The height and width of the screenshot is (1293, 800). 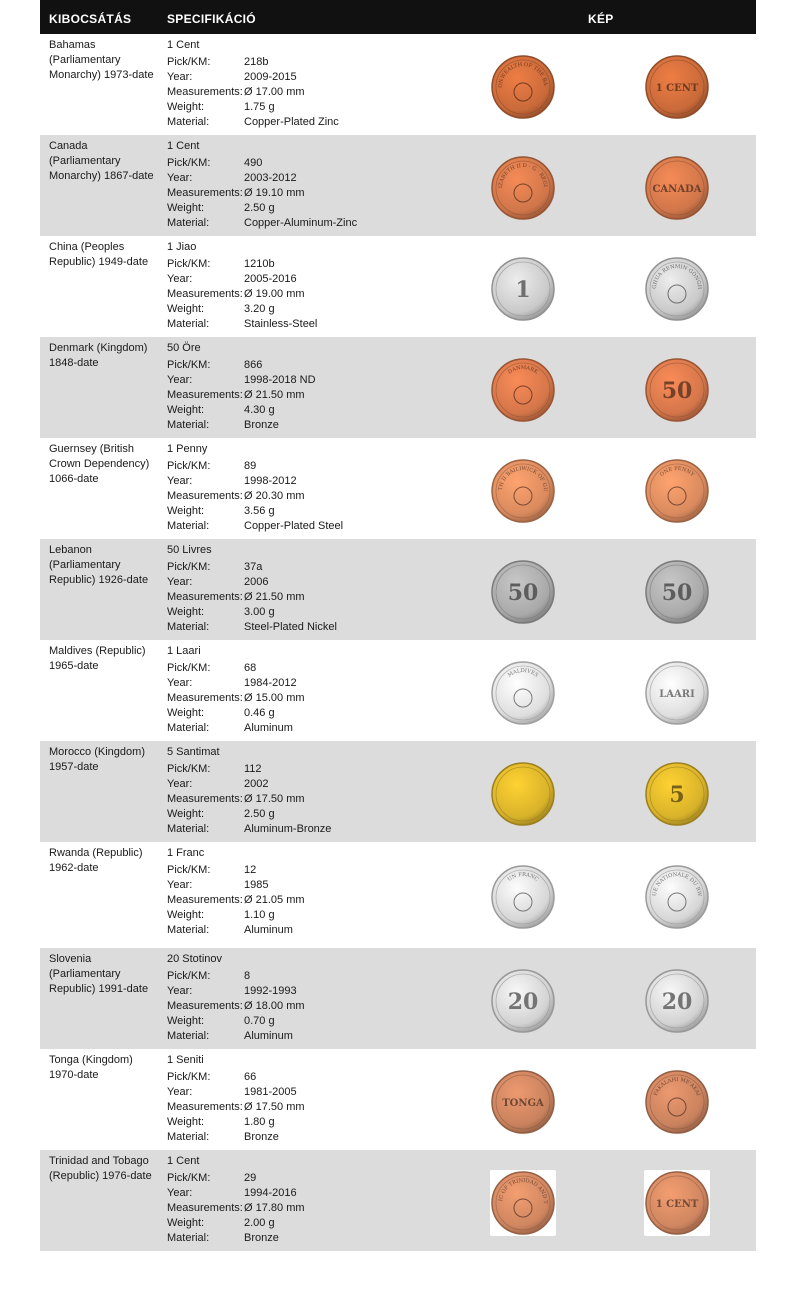 I want to click on coin-obverse-image: 50, so click(x=523, y=592).